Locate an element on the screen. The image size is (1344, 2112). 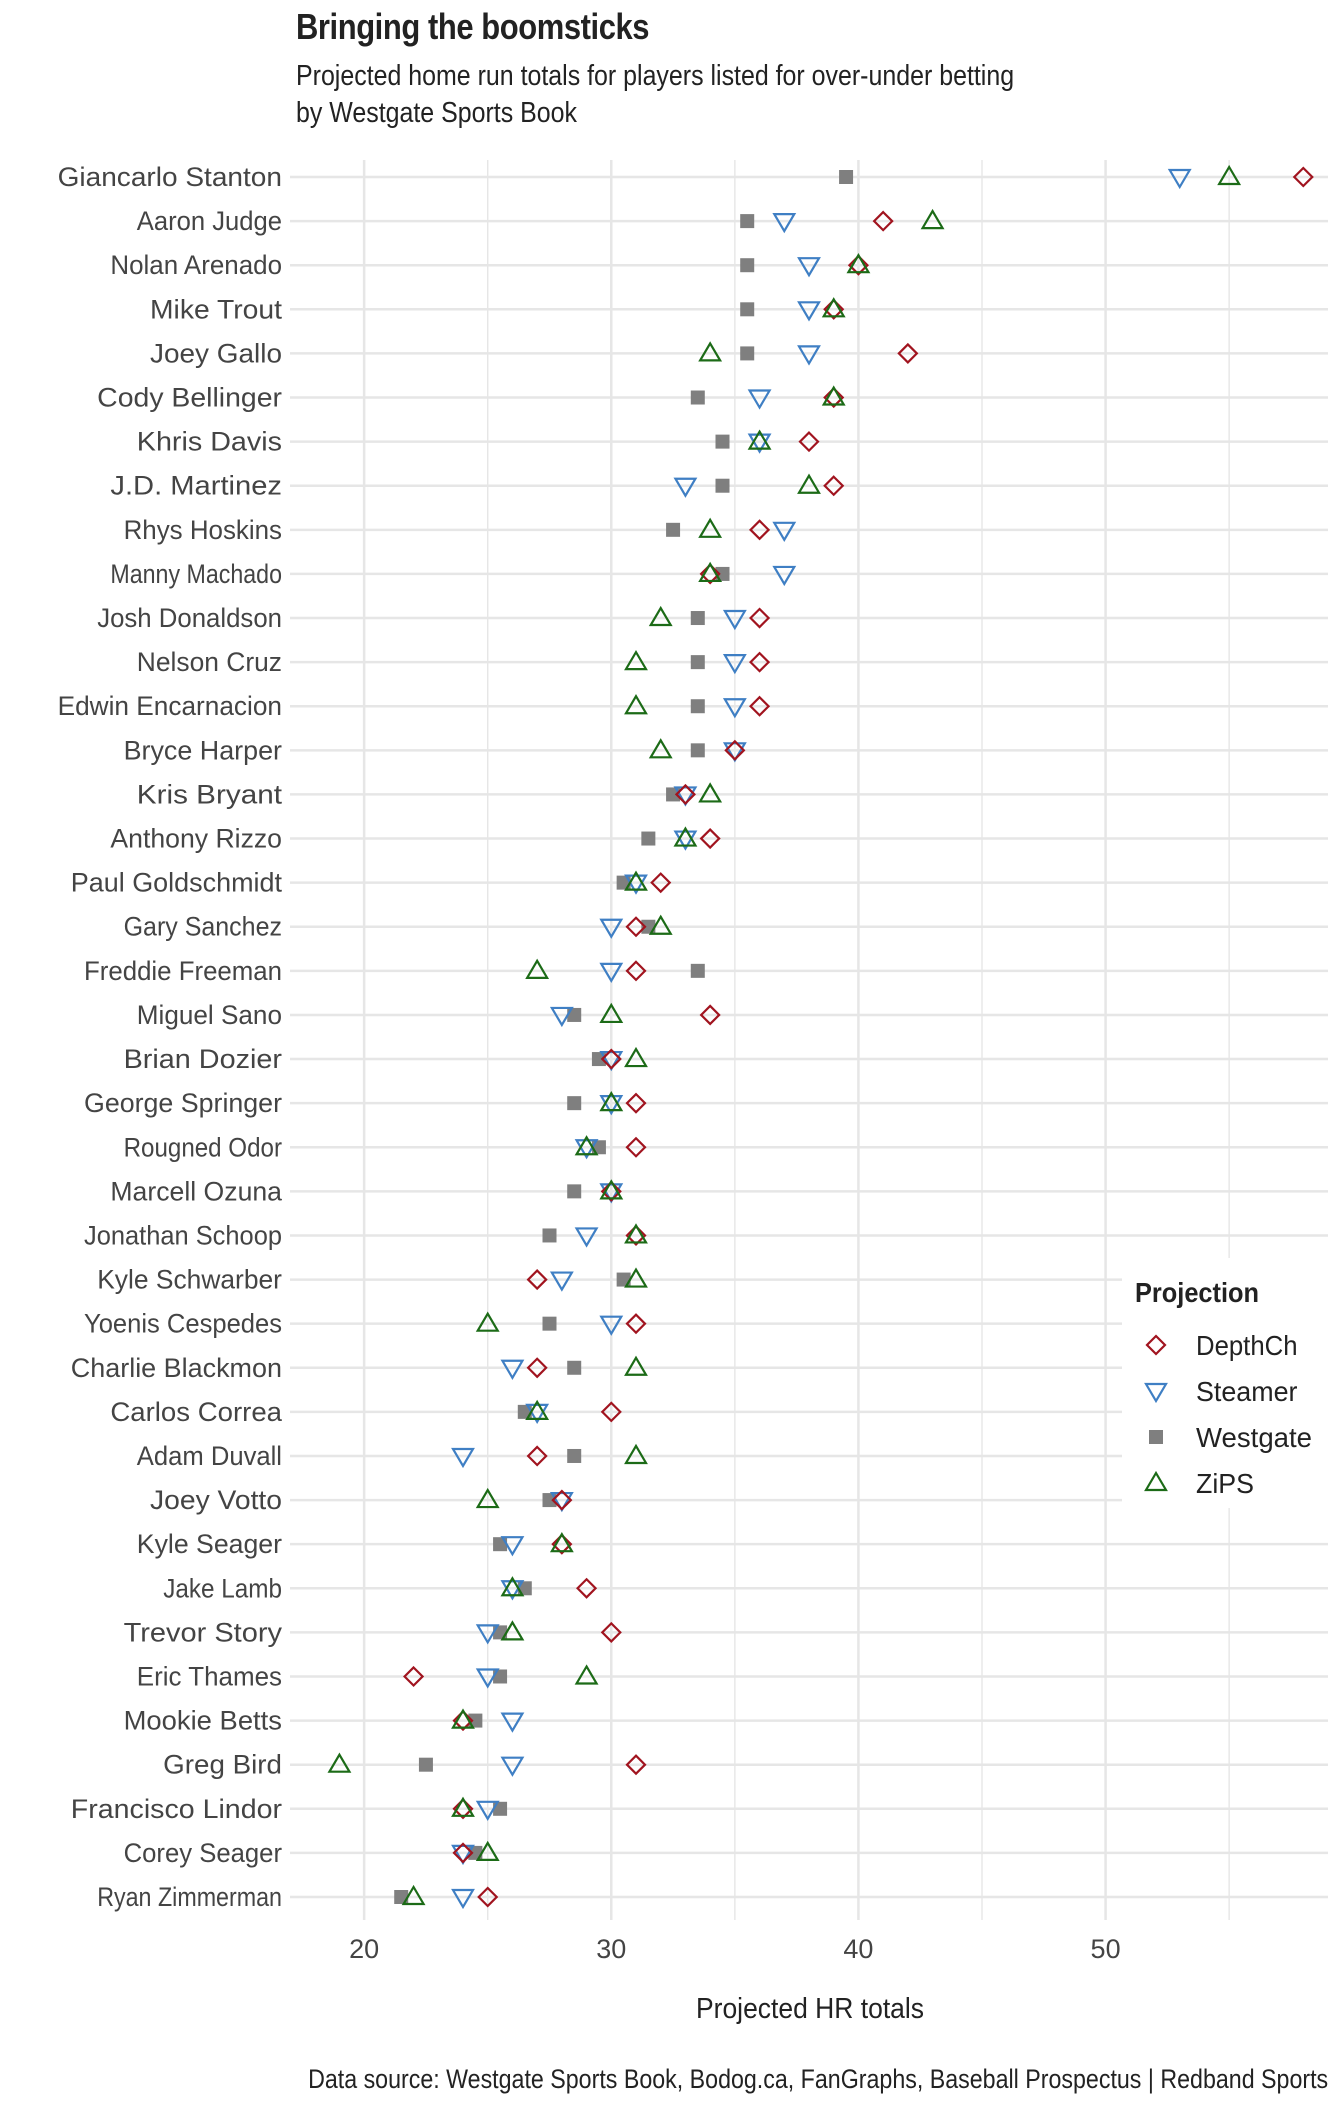
player-label: Josh Donaldson is located at coordinates (189, 618).